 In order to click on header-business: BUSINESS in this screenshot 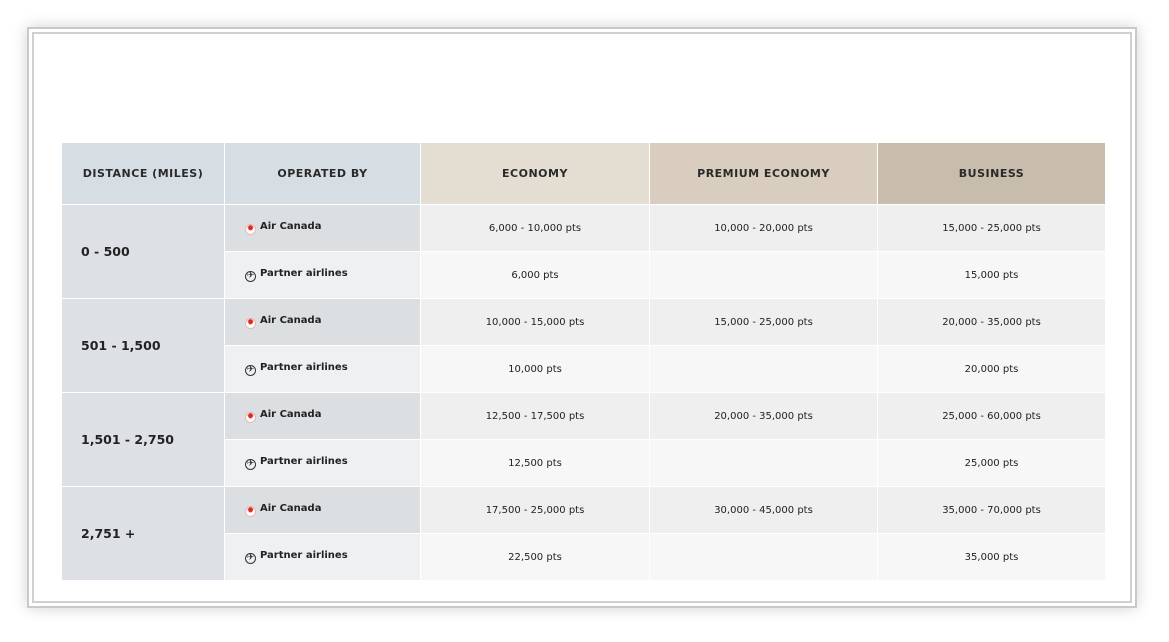, I will do `click(991, 173)`.